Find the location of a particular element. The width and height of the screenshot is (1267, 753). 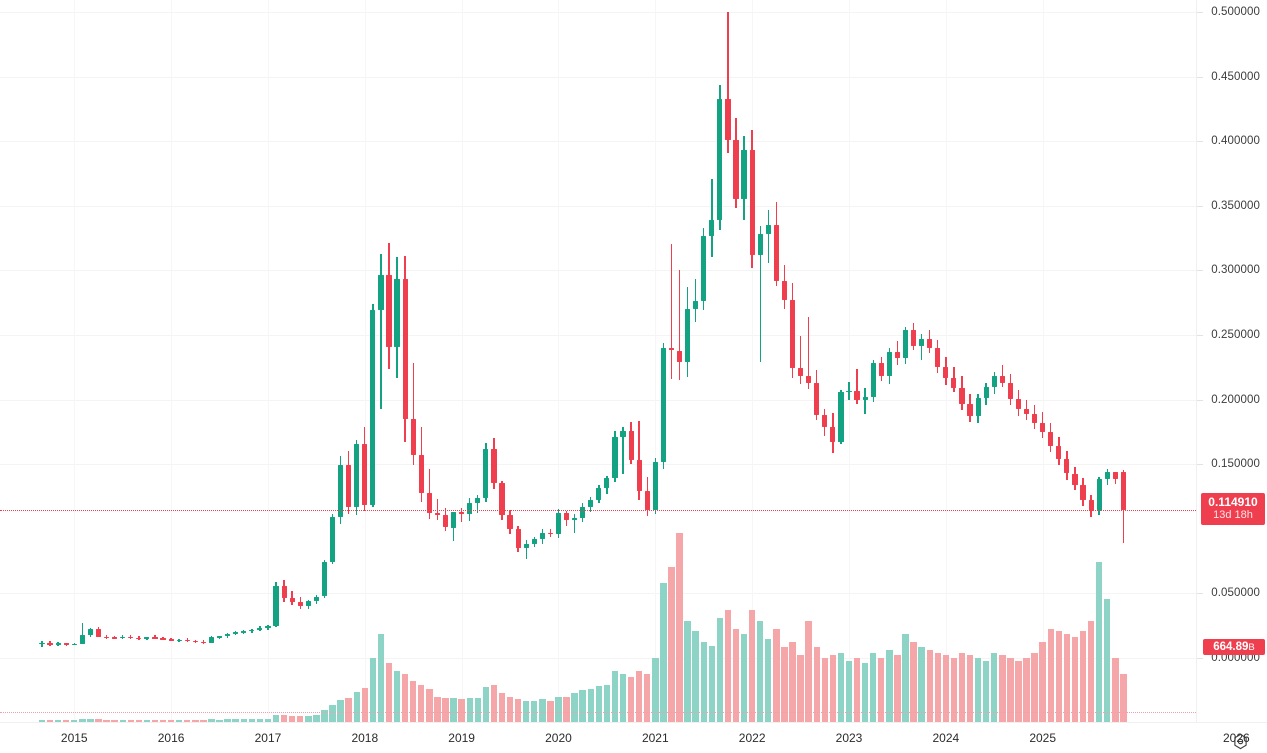

current-price-value: 0.114910 is located at coordinates (1233, 501).